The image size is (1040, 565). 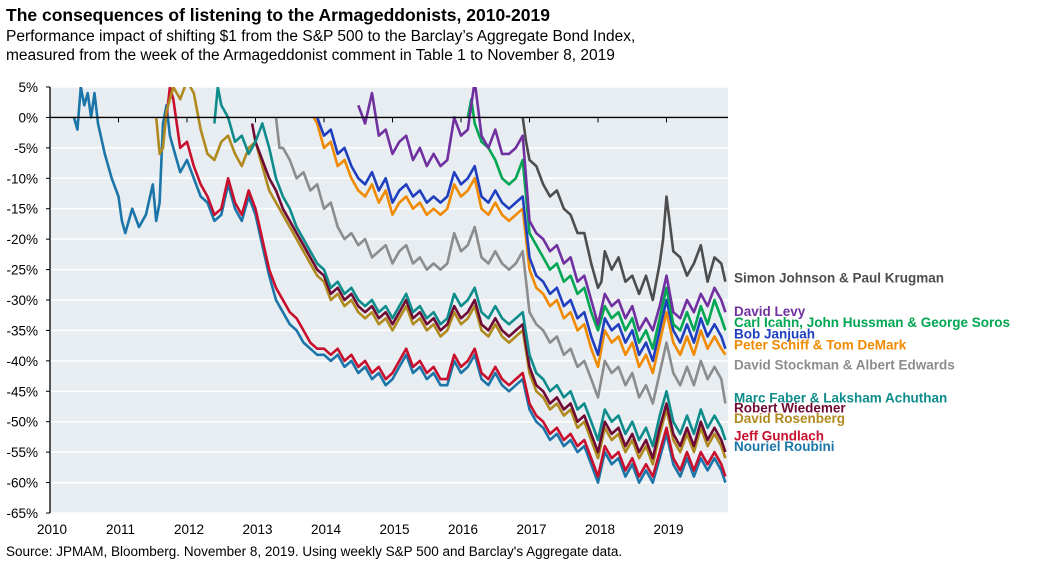 What do you see at coordinates (770, 311) in the screenshot?
I see `series-label: David Levy` at bounding box center [770, 311].